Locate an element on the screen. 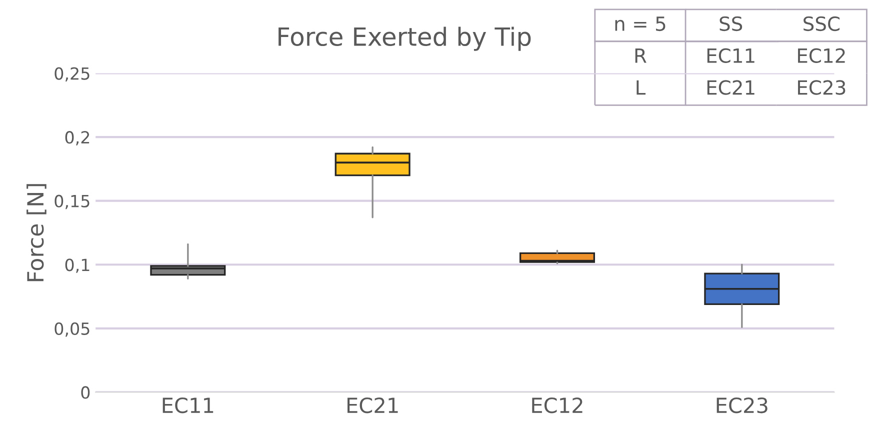 This screenshot has height=431, width=869. y-axis-title: Force [N] is located at coordinates (36, 233).